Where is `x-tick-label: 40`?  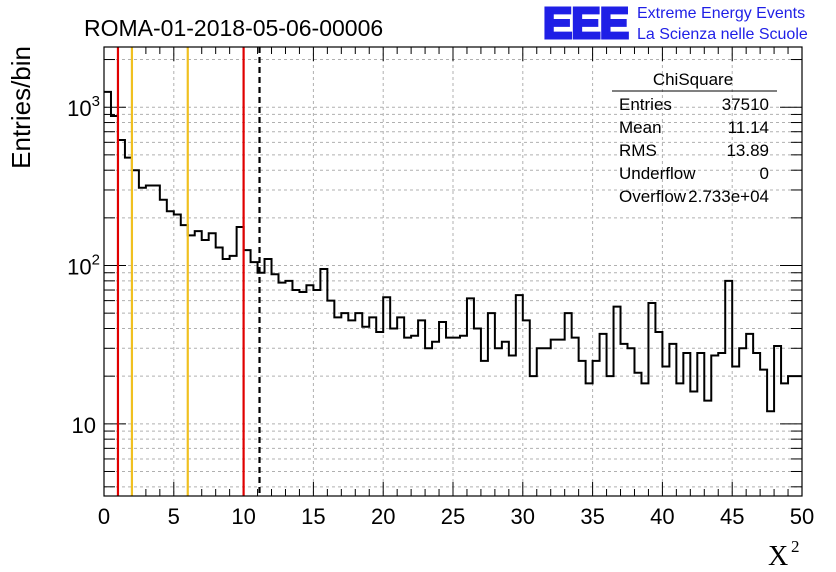 x-tick-label: 40 is located at coordinates (662, 516).